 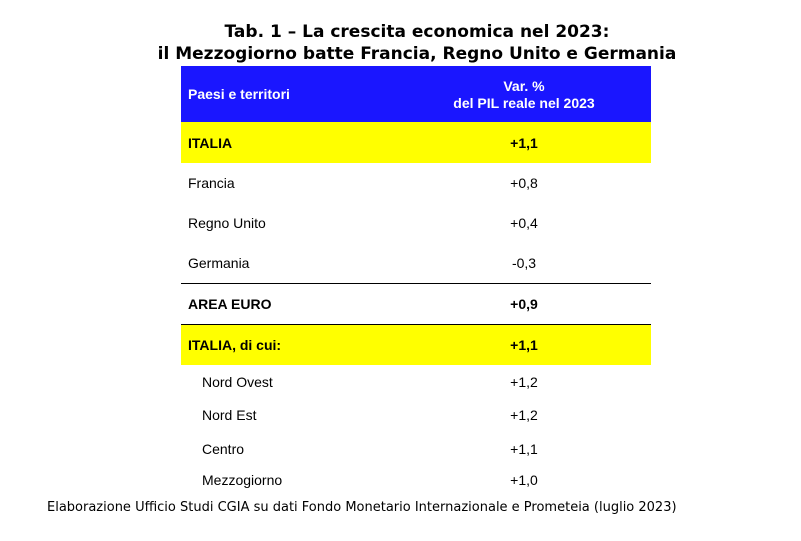 I want to click on table-row-nord-ovest: Nord Ovest +1,2, so click(x=416, y=382).